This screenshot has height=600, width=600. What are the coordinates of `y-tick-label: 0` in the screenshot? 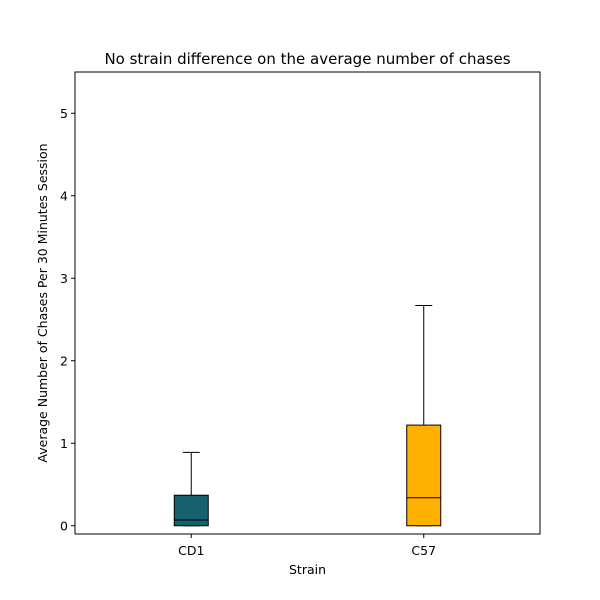 It's located at (64, 525).